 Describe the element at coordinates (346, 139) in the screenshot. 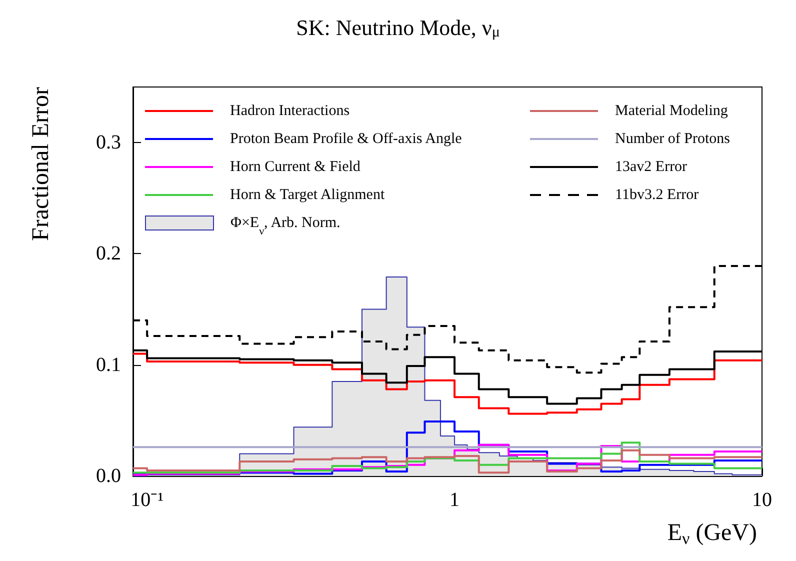

I see `legend-label: Proton Beam Profile & Off-axis Angle` at that location.